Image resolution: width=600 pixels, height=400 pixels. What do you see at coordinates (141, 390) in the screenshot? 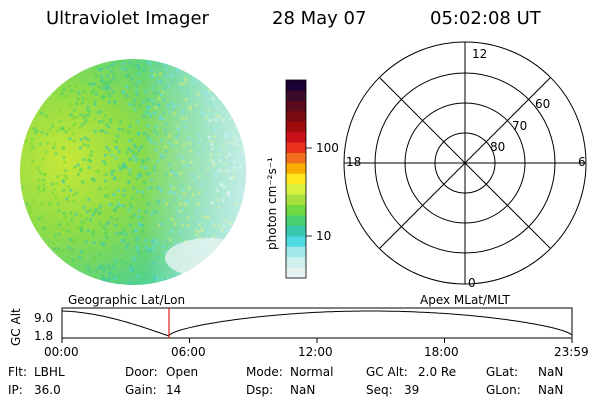
I see `gain-label: Gain:` at bounding box center [141, 390].